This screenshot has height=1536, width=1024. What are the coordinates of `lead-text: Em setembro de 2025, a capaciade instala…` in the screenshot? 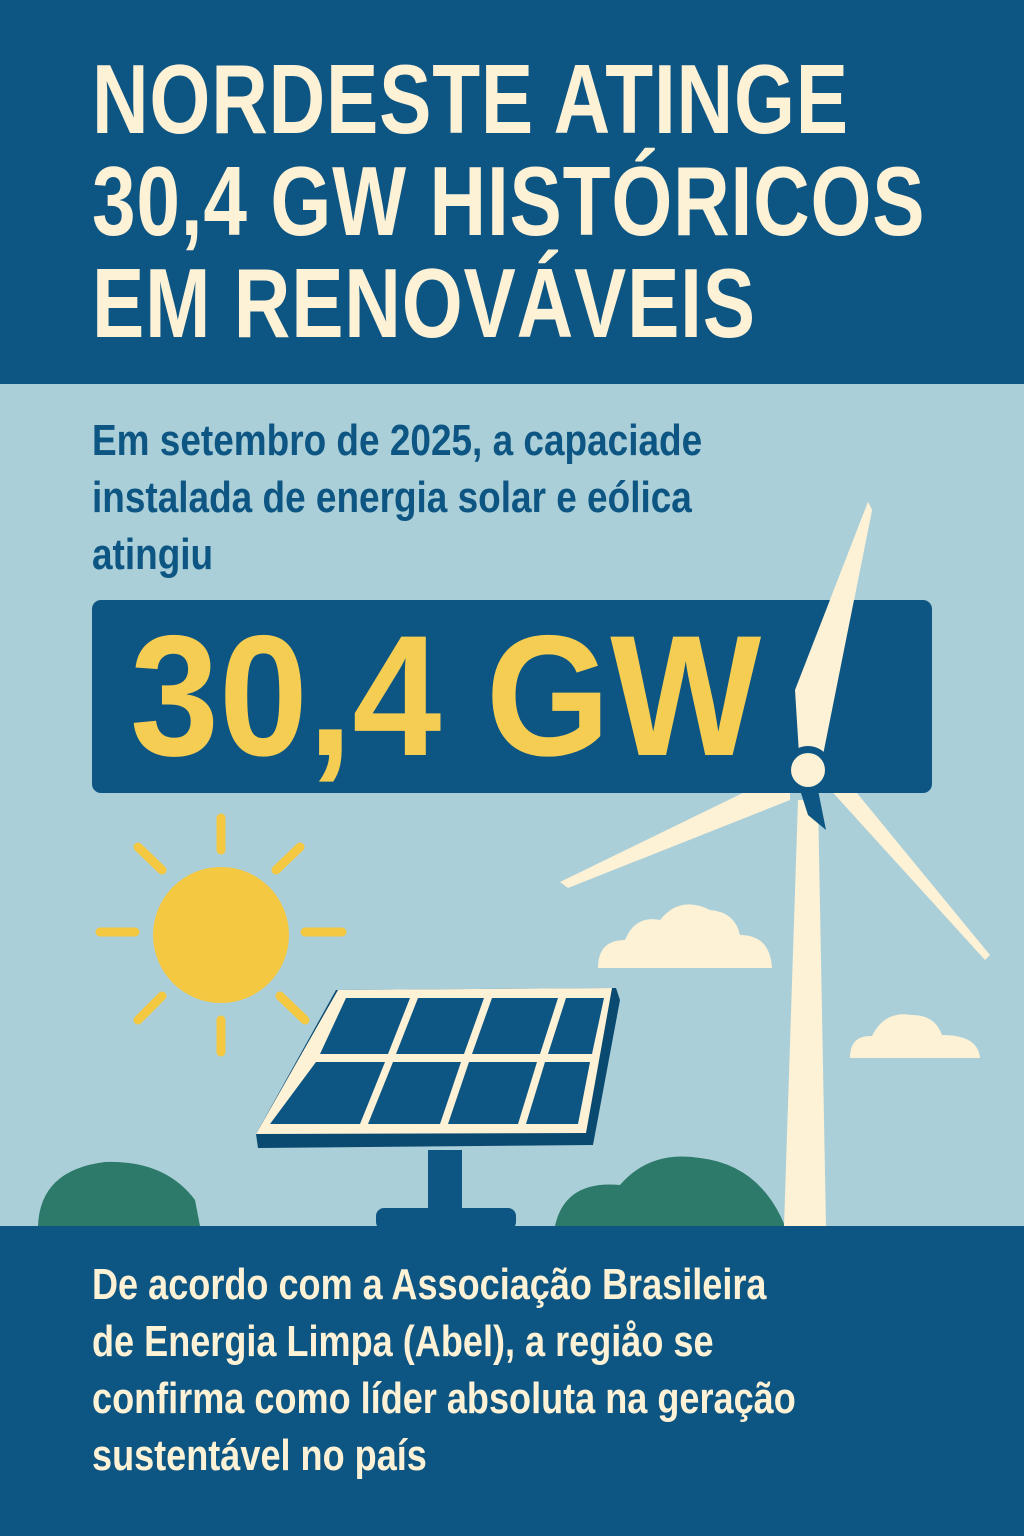 It's located at (512, 497).